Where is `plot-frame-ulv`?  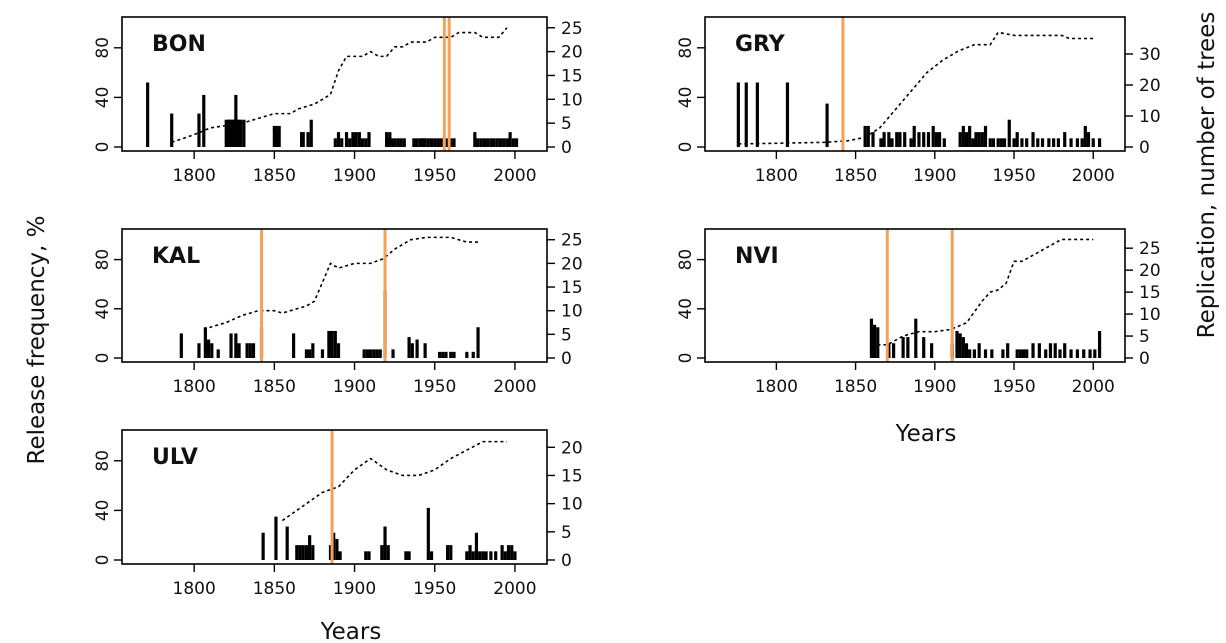 plot-frame-ulv is located at coordinates (334, 497).